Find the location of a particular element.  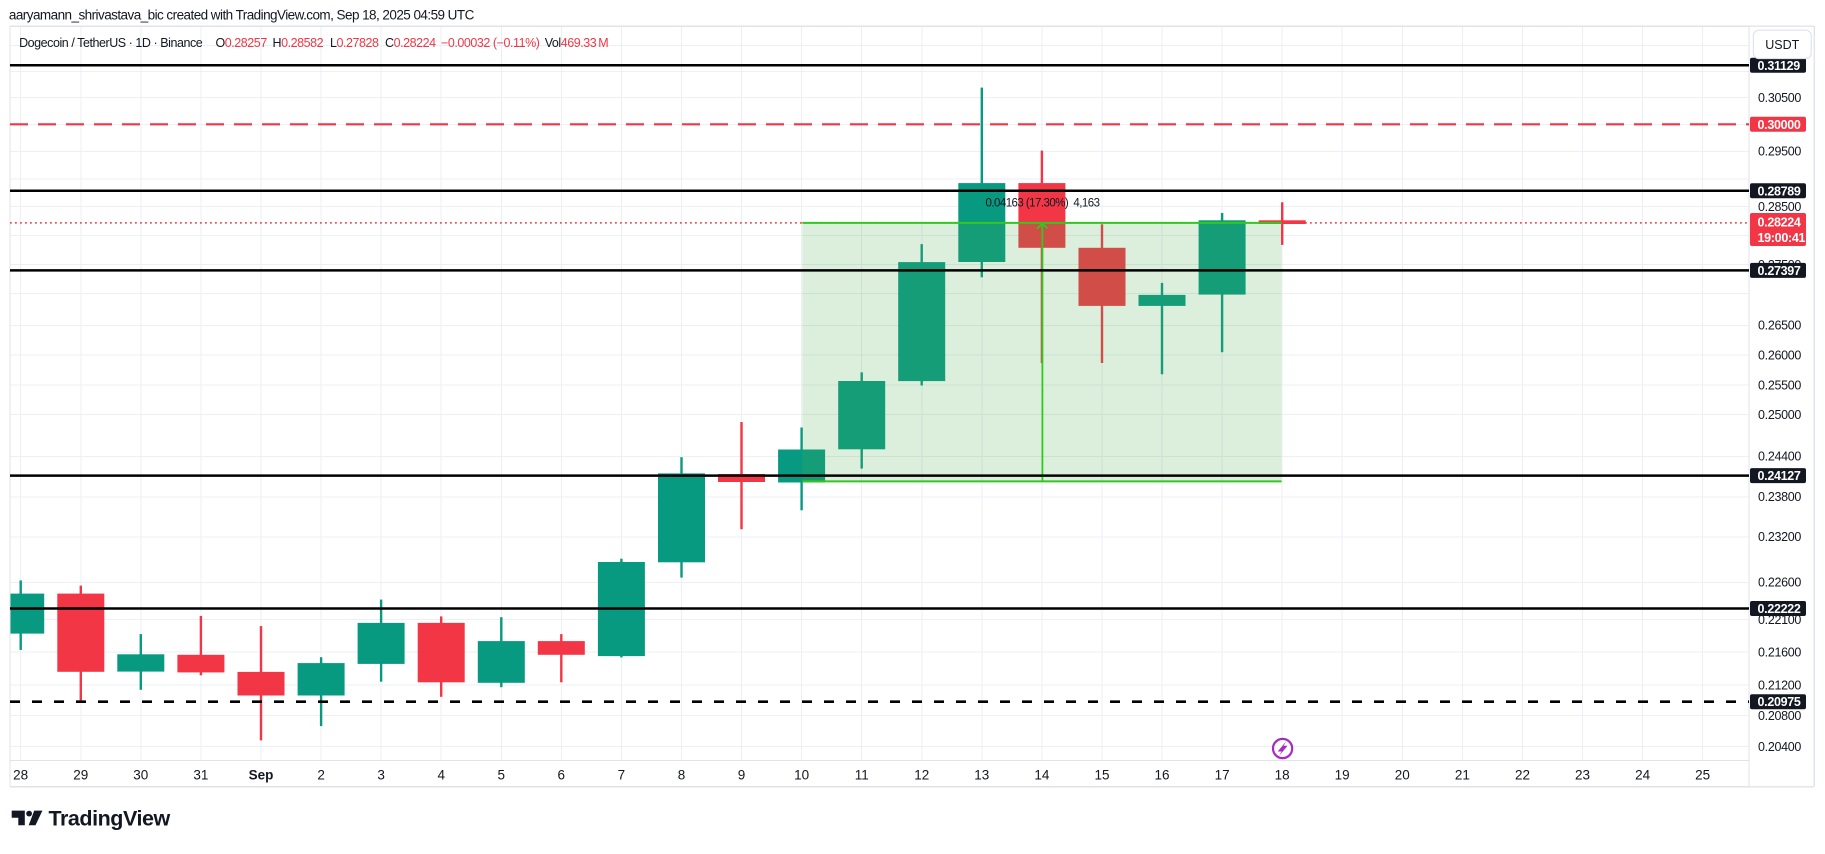

svg-text: 0.25000 is located at coordinates (1779, 415).